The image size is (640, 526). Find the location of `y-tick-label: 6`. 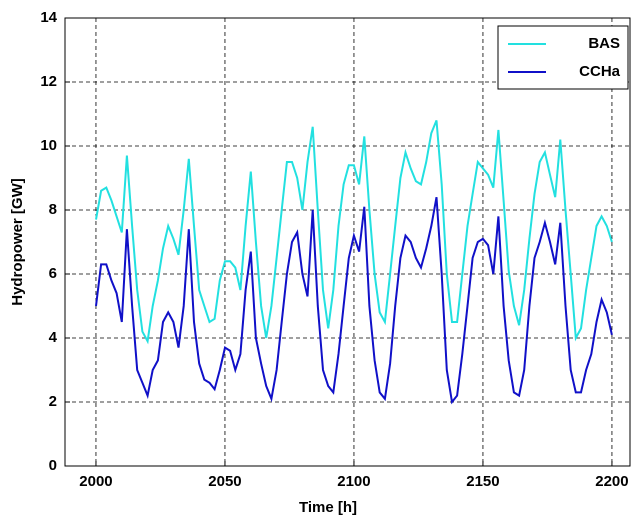

y-tick-label: 6 is located at coordinates (53, 273).